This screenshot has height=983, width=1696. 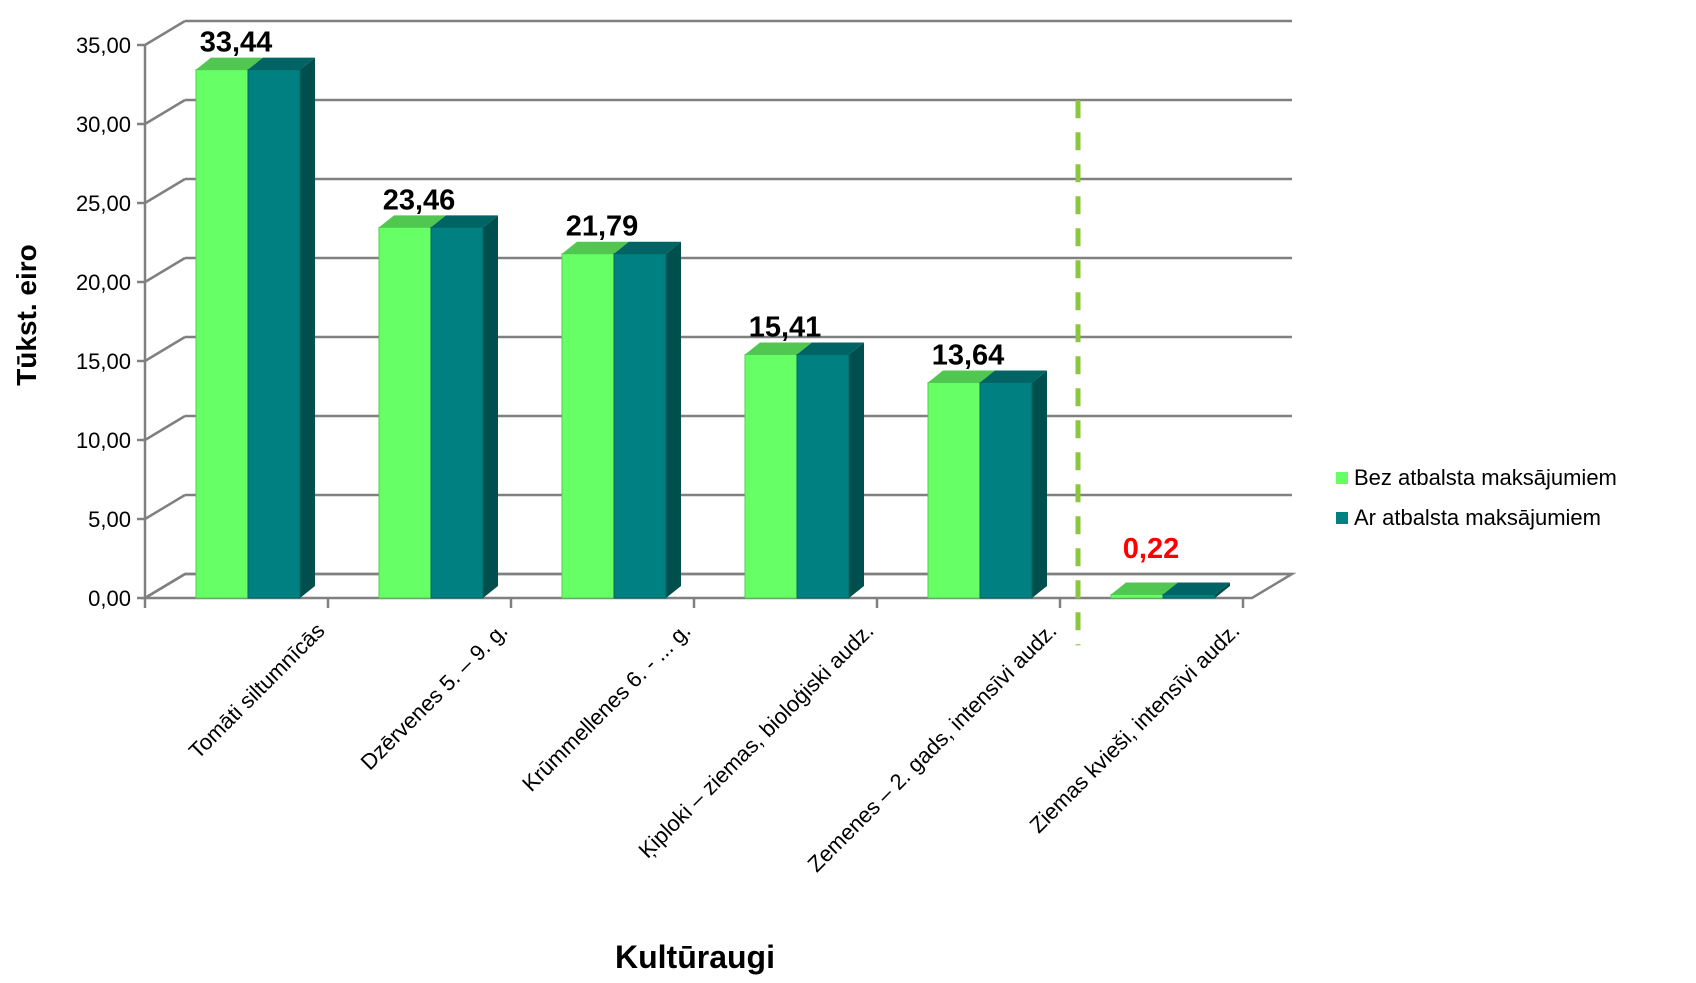 I want to click on chart-floor, so click(x=718, y=586).